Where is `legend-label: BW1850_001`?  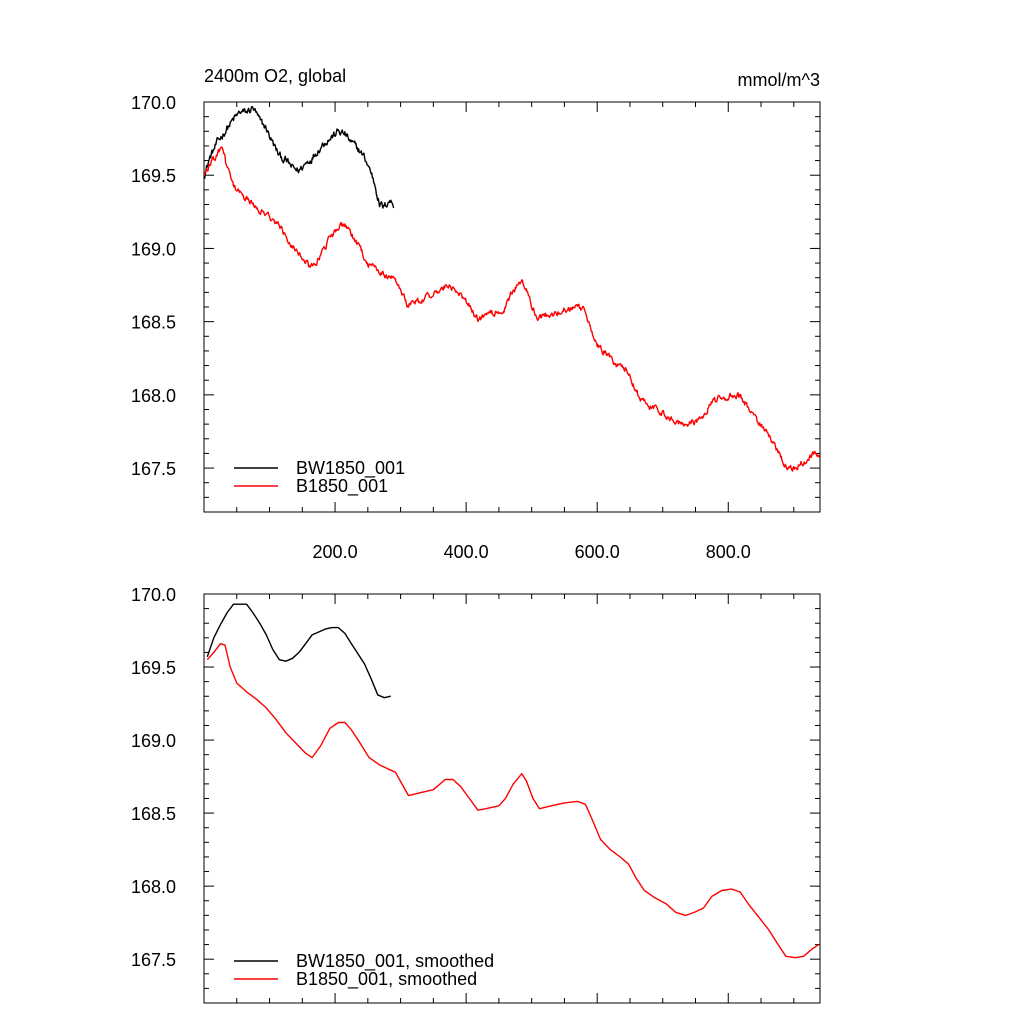
legend-label: BW1850_001 is located at coordinates (350, 468).